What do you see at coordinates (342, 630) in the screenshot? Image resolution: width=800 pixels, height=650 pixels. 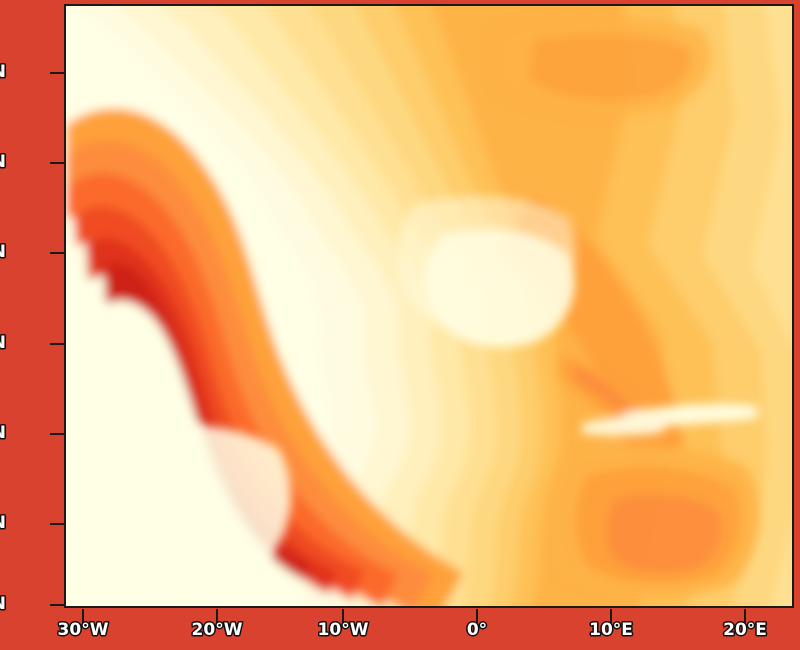 I see `x-tick-label: 10°W` at bounding box center [342, 630].